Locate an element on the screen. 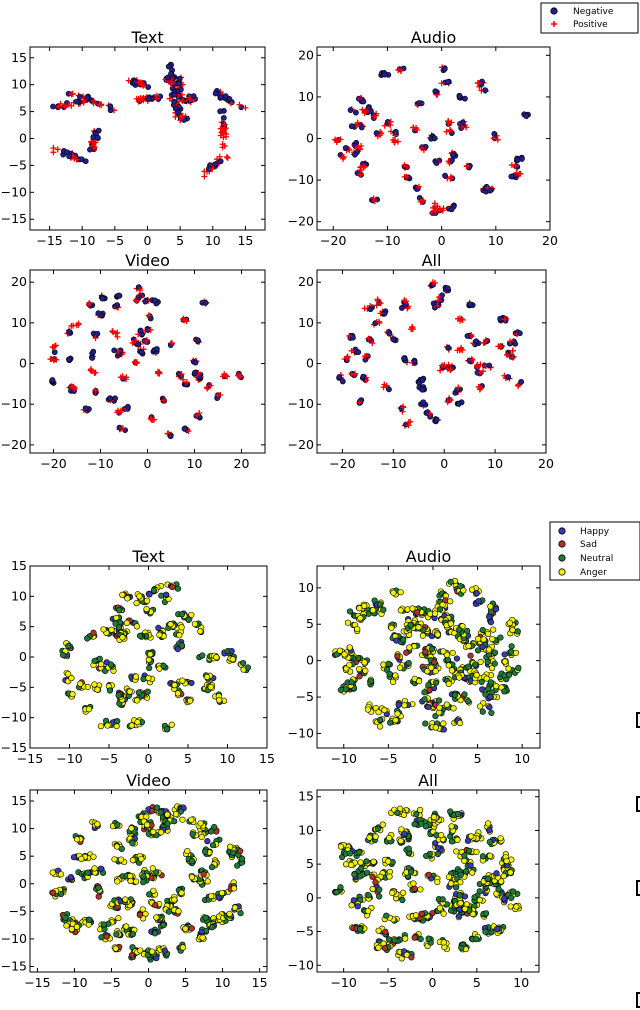  x-tick-label: 15 is located at coordinates (245, 240).